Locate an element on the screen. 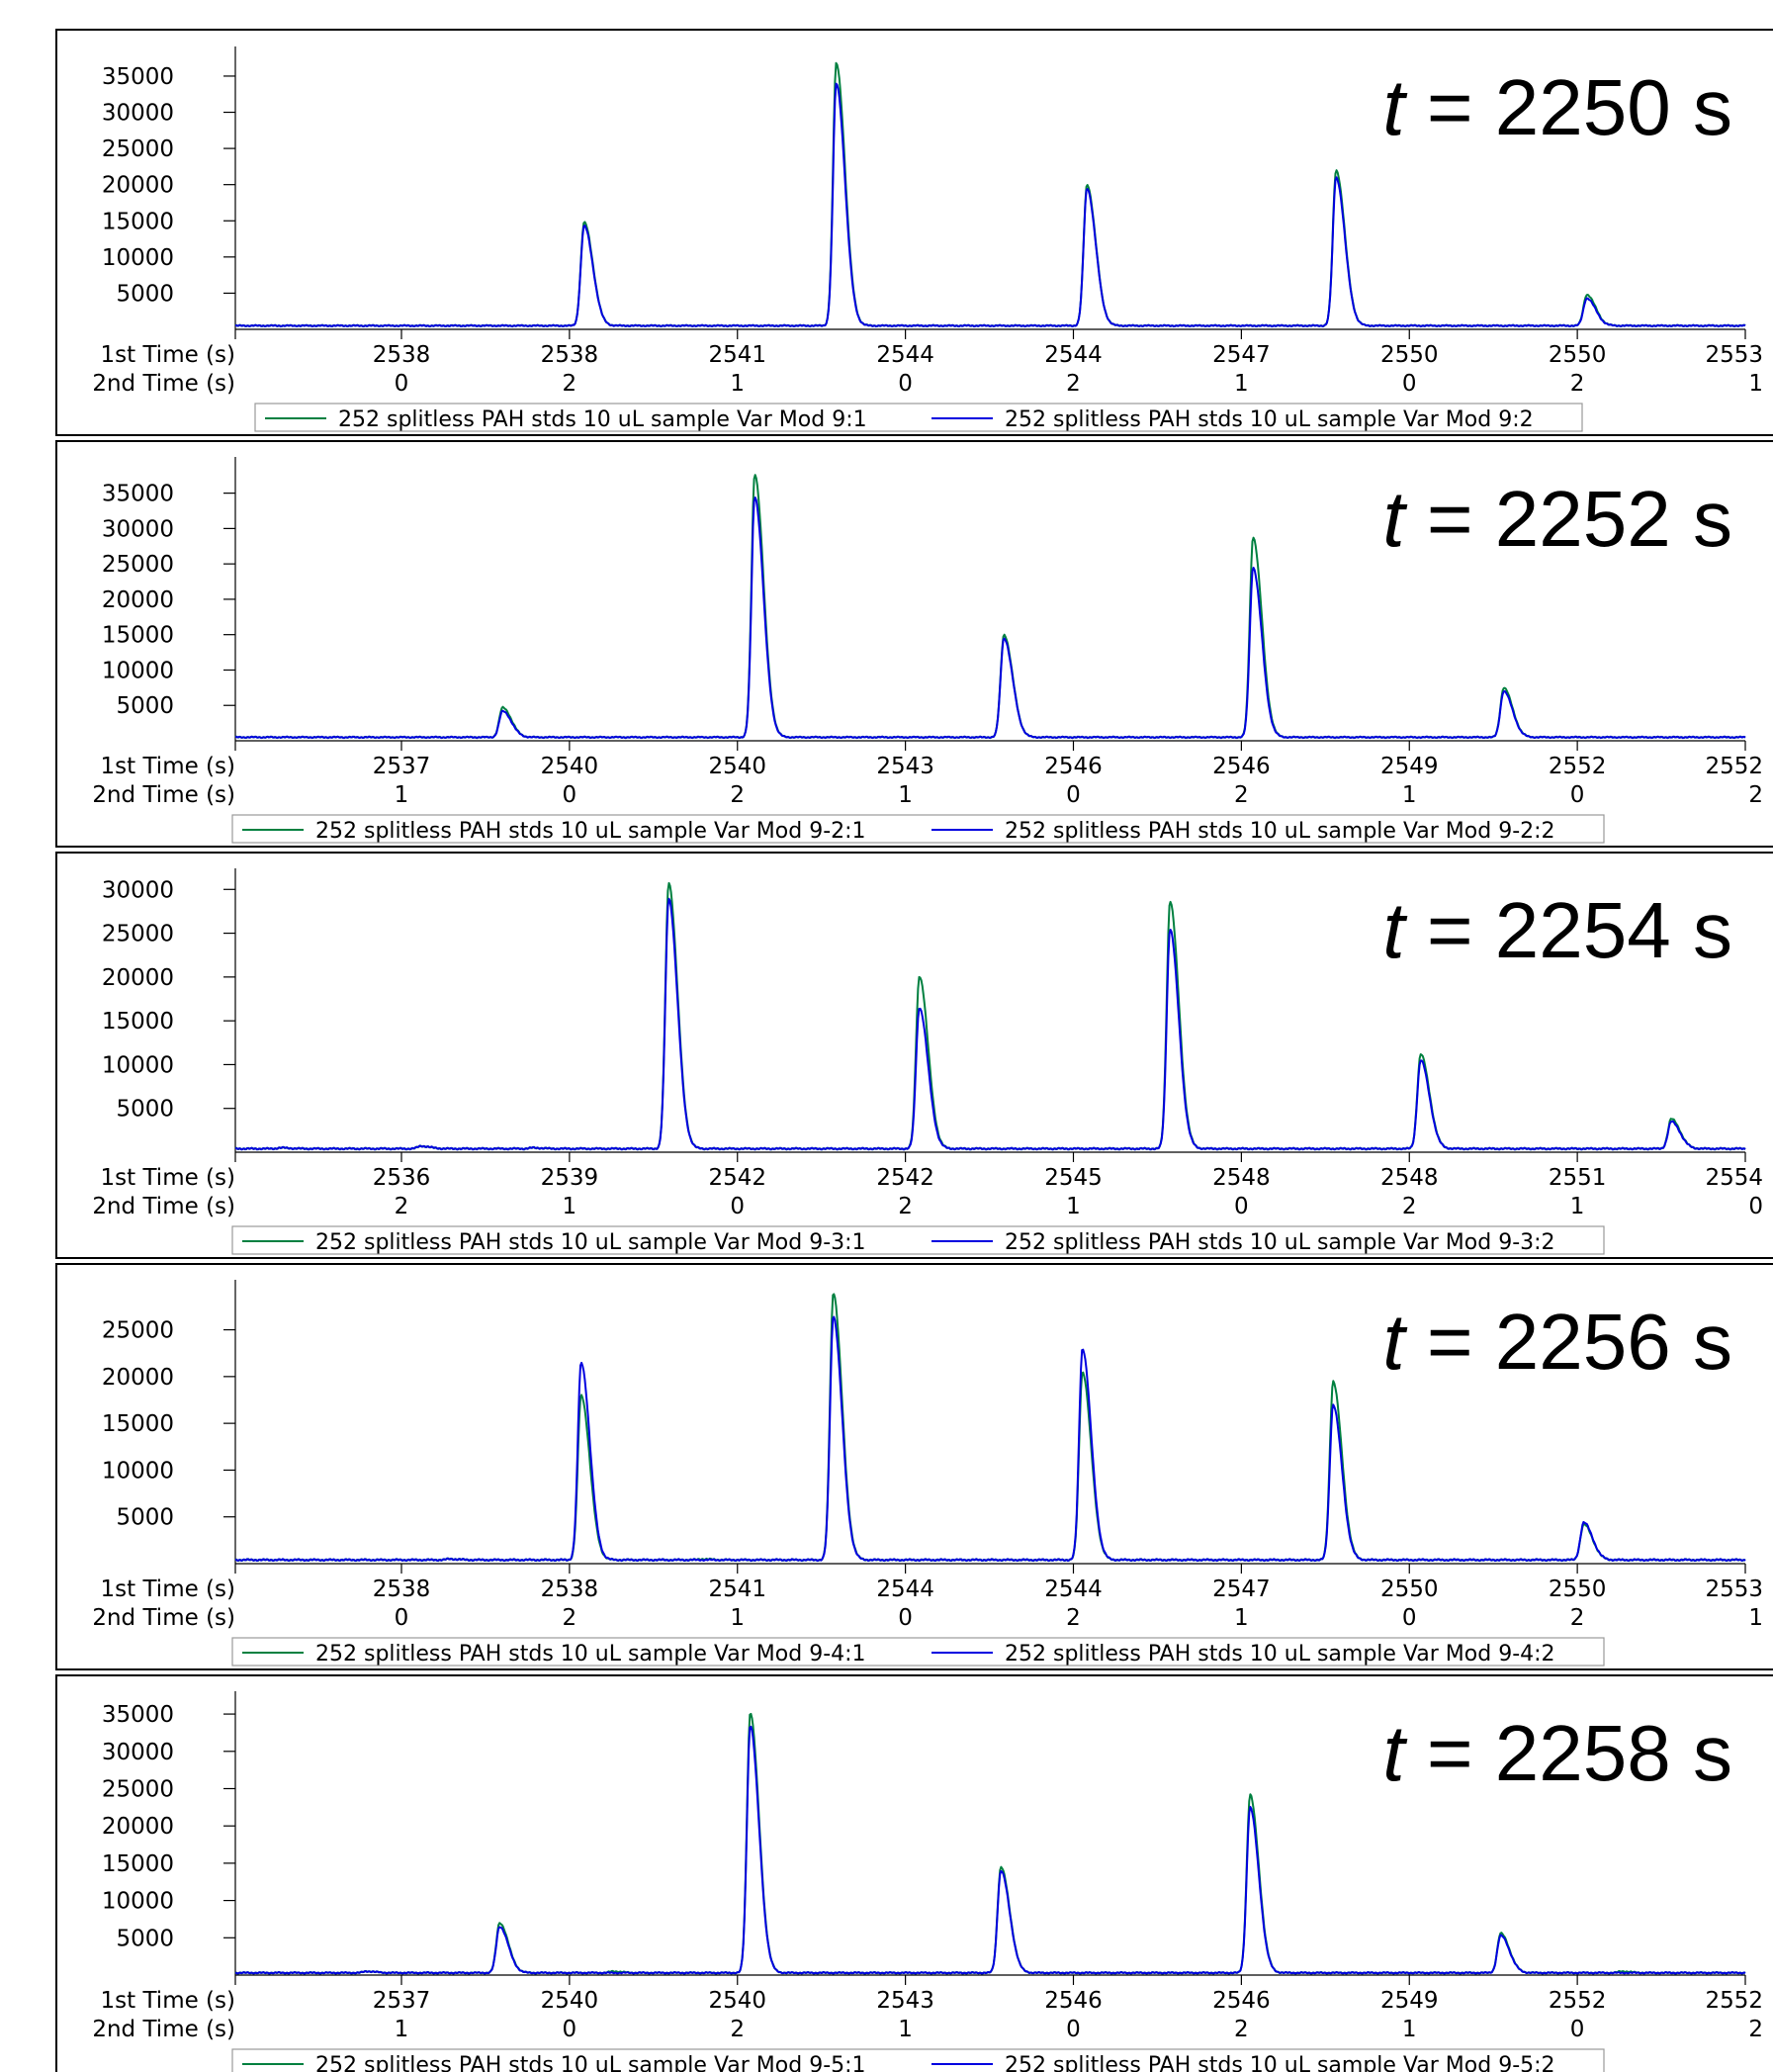 The height and width of the screenshot is (2072, 1773). panel-title-value: = 2256 s is located at coordinates (1568, 1342).